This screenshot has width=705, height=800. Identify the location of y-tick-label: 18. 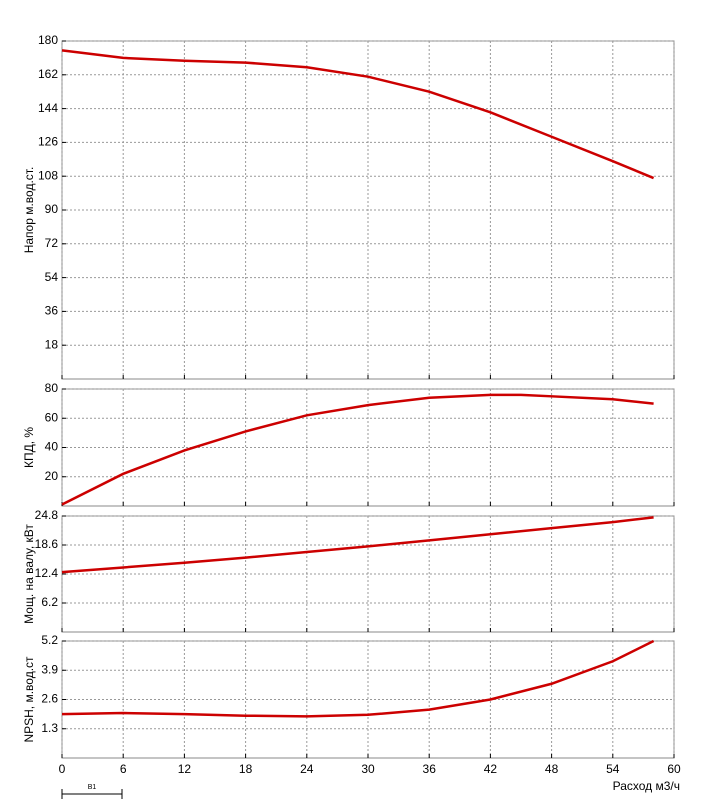
(52, 344).